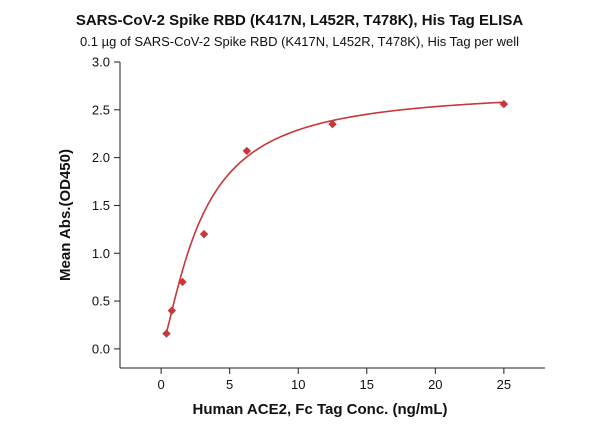 This screenshot has width=599, height=433. Describe the element at coordinates (319, 409) in the screenshot. I see `x-axis-label: Human ACE2, Fc Tag Conc. (ng/mL)` at that location.